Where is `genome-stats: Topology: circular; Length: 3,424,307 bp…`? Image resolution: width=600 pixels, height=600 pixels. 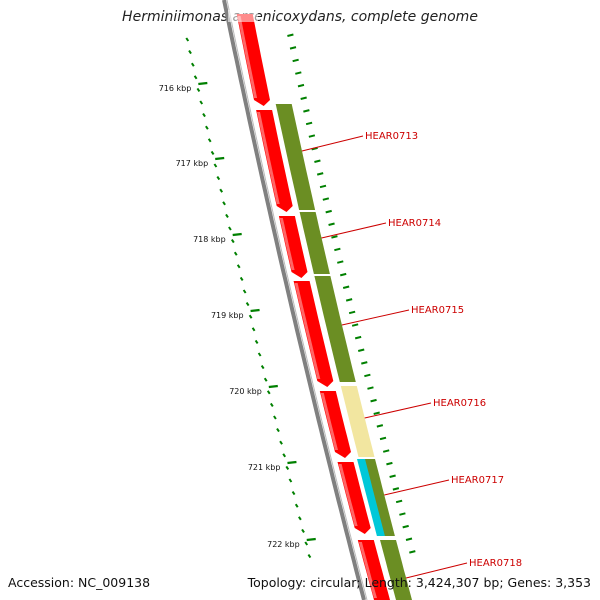
genome-stats: Topology: circular; Length: 3,424,307 bp… is located at coordinates (419, 582).